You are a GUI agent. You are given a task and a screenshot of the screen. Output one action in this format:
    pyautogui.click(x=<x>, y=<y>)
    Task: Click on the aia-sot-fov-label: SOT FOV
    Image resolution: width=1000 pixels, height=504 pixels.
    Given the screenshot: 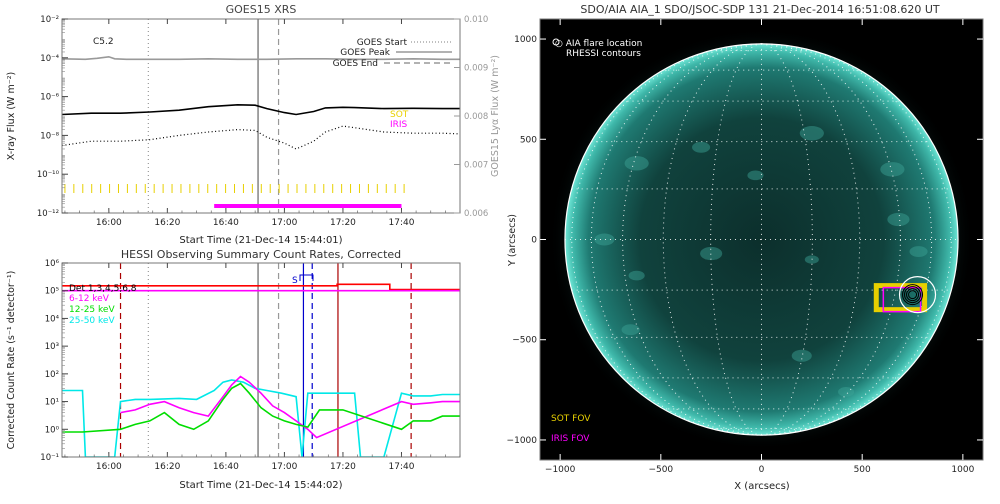 What is the action you would take?
    pyautogui.click(x=571, y=419)
    